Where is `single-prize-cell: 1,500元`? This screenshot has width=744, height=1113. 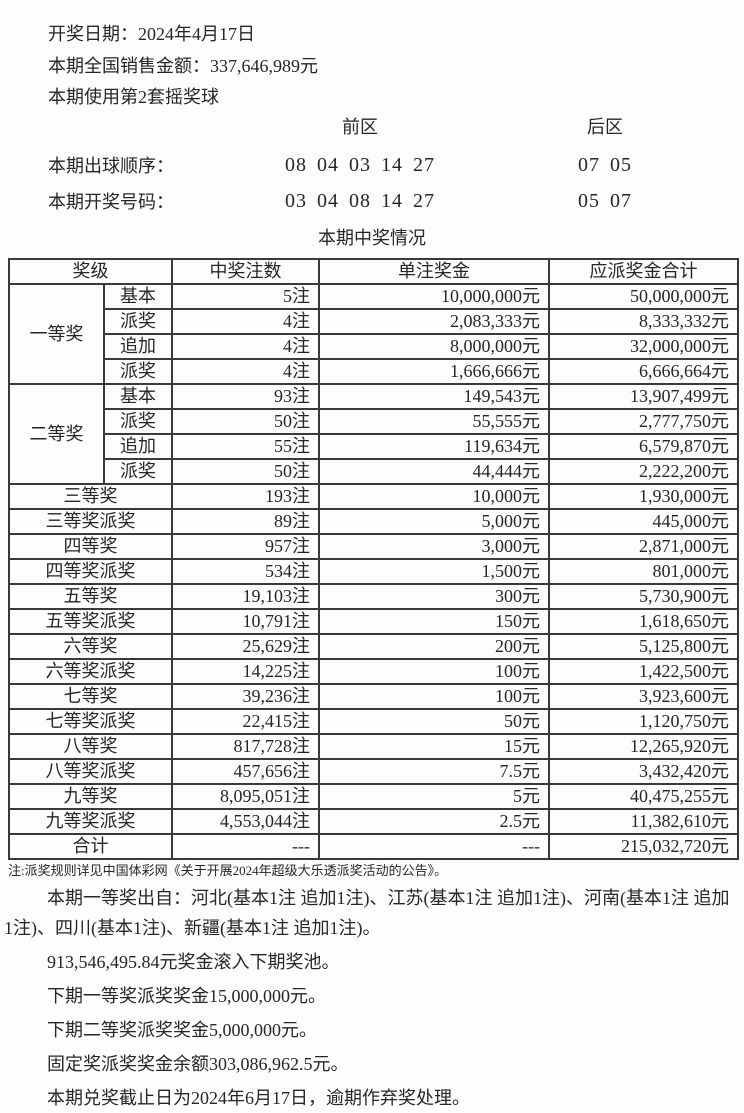 single-prize-cell: 1,500元 is located at coordinates (434, 571).